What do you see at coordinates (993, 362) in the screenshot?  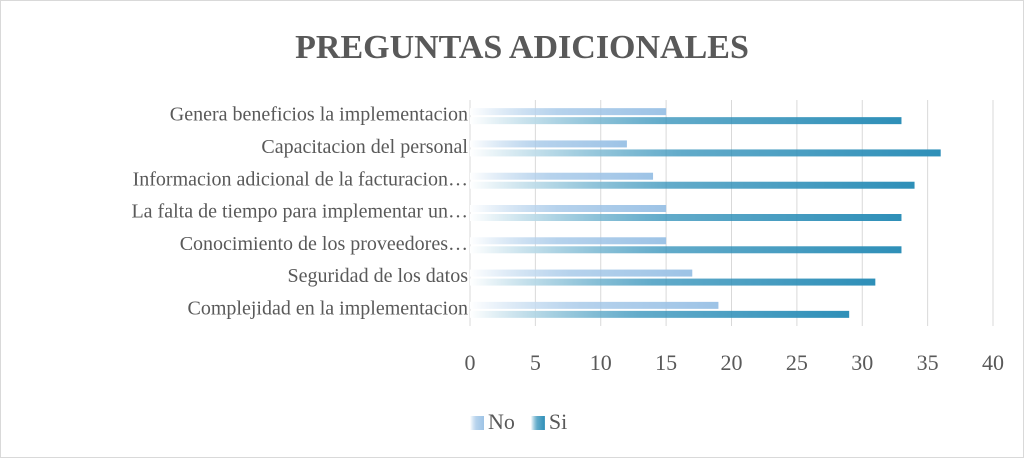 I see `x-tick-label: 40` at bounding box center [993, 362].